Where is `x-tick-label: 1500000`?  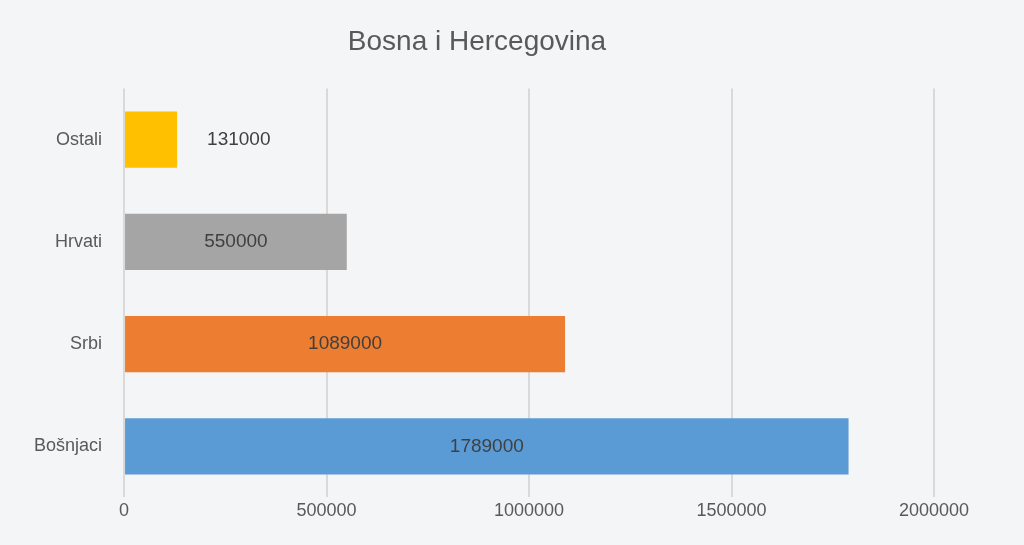 x-tick-label: 1500000 is located at coordinates (731, 510).